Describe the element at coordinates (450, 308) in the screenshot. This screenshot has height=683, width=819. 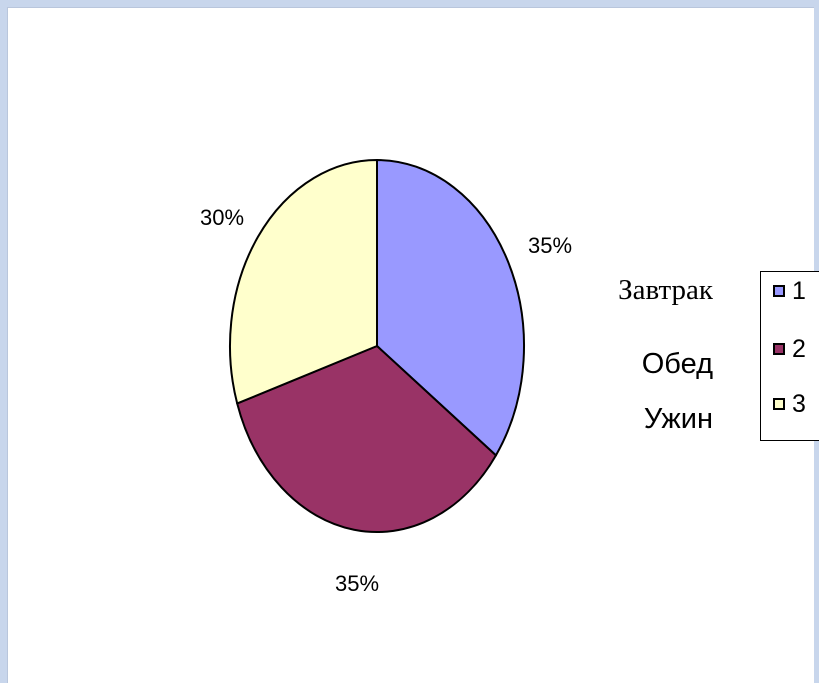
I see `pie-slice-breakfast` at that location.